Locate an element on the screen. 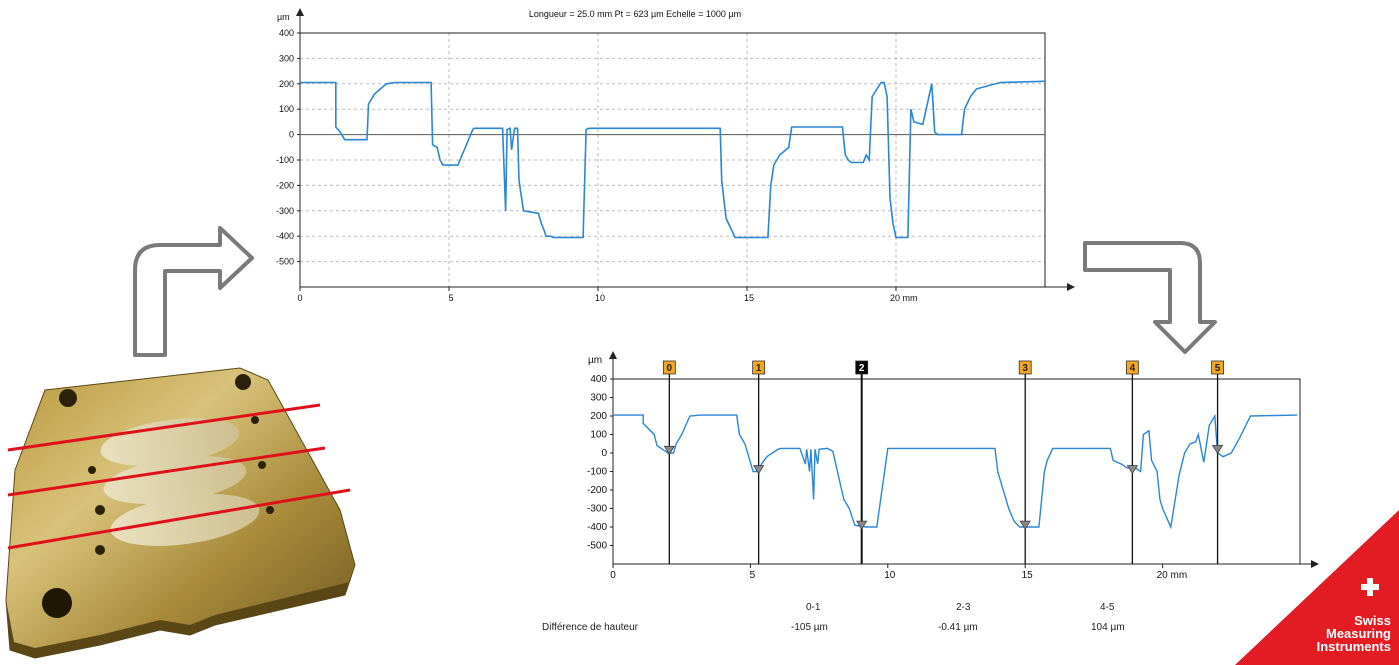  bottom-chart-markers: 0 1 2 3 4 5 is located at coordinates (943, 462).